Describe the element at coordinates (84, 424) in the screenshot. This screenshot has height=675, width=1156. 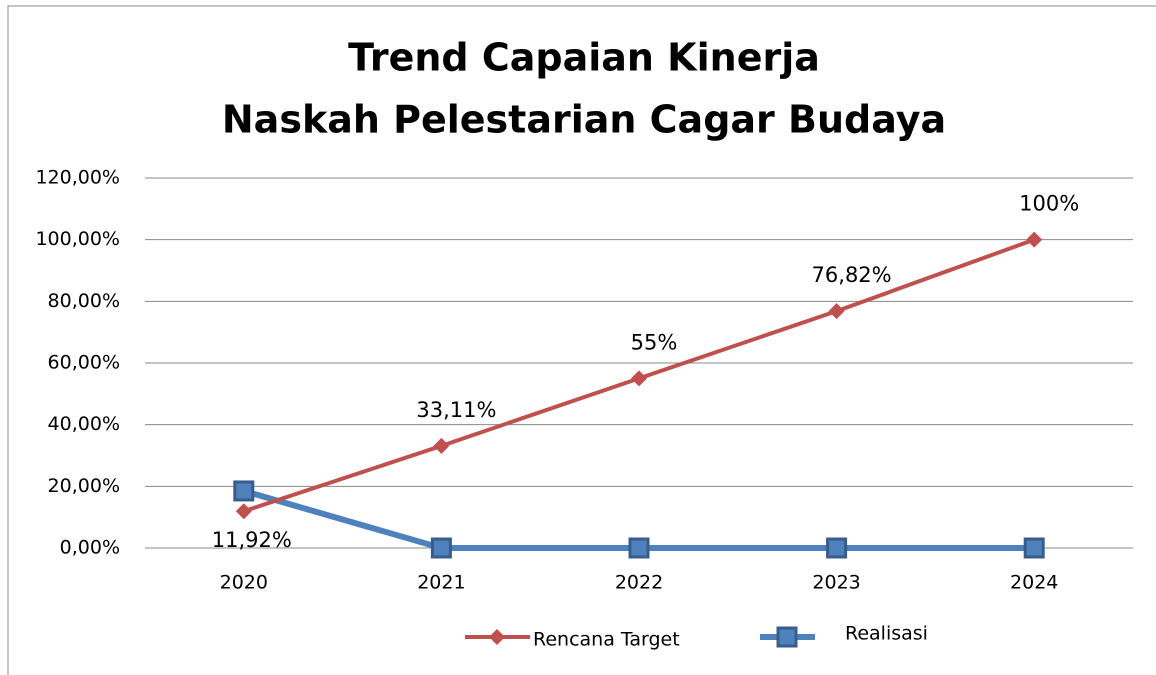
I see `y-tick-label: 40,00%` at that location.